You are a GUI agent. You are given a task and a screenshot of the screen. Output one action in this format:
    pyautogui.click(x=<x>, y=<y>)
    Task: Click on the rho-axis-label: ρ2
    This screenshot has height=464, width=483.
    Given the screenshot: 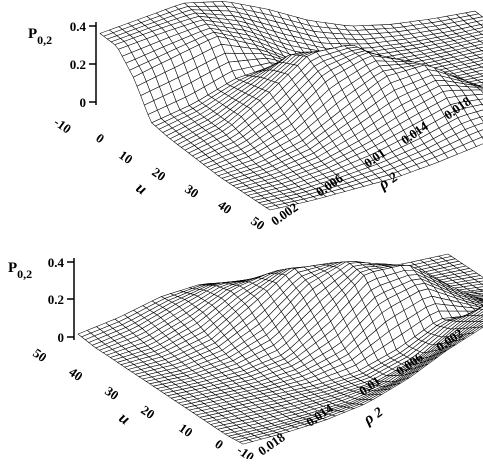 What is the action you would take?
    pyautogui.click(x=373, y=416)
    